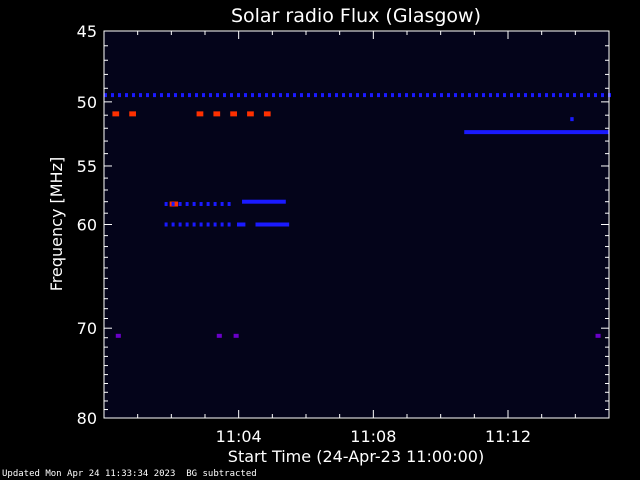  What do you see at coordinates (87, 102) in the screenshot?
I see `y-tick-label-50: 50` at bounding box center [87, 102].